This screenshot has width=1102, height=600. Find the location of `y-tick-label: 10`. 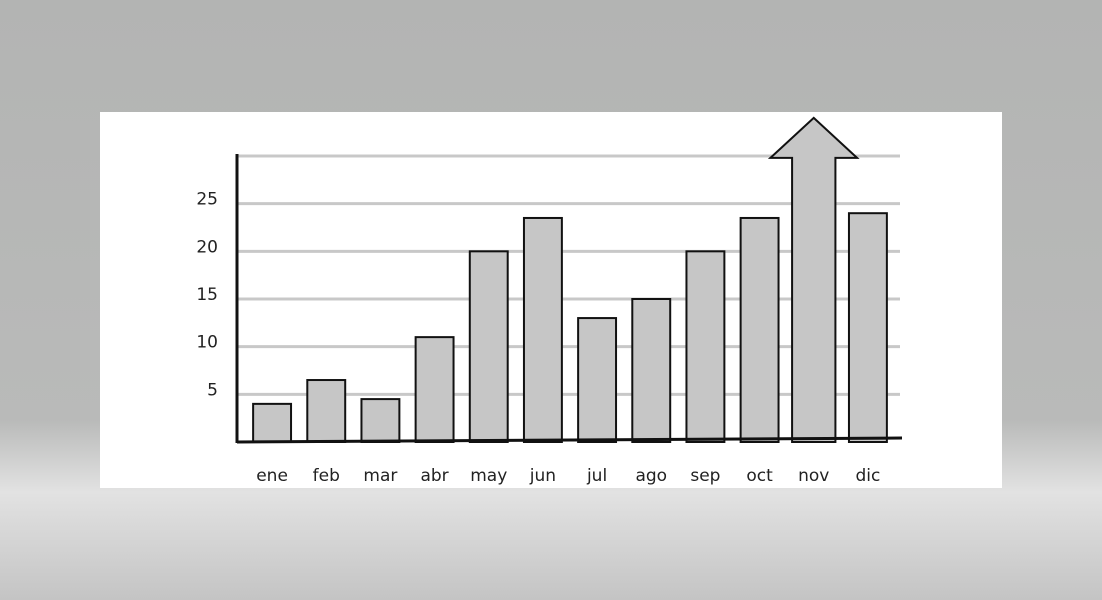

y-tick-label: 10 is located at coordinates (207, 343).